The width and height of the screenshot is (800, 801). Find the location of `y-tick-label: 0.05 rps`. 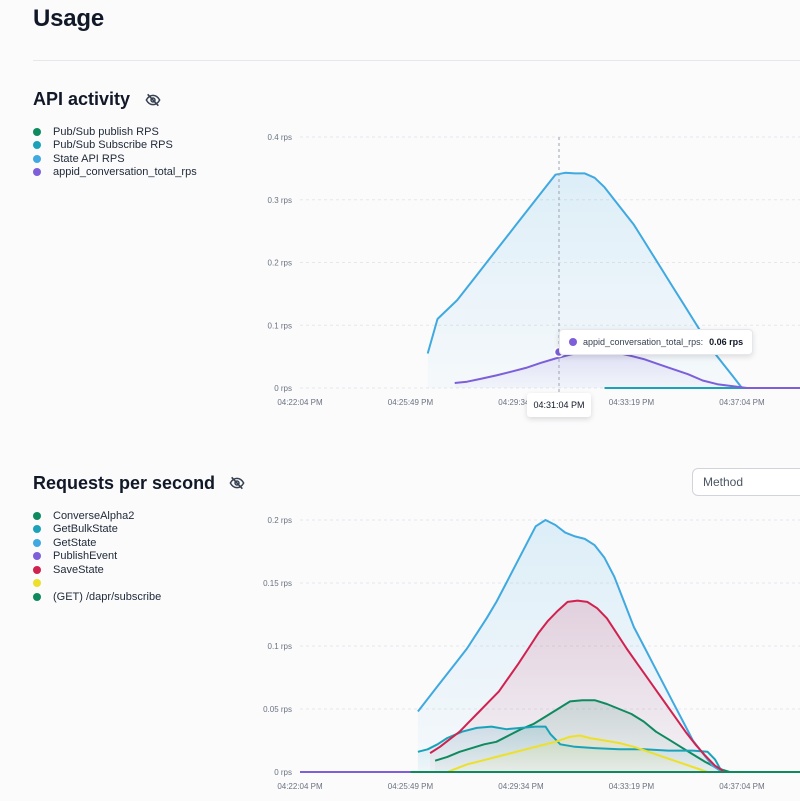

y-tick-label: 0.05 rps is located at coordinates (277, 709).